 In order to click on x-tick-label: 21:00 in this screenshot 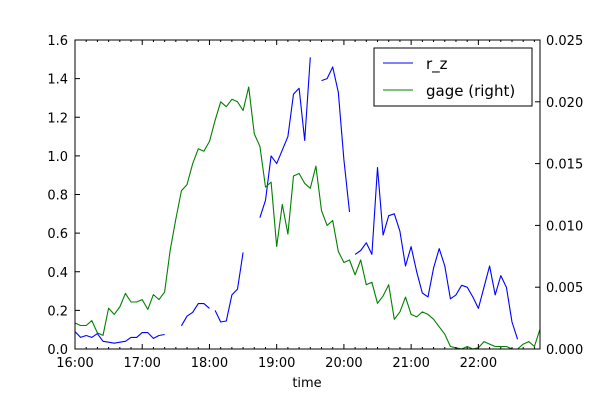, I will do `click(410, 363)`.